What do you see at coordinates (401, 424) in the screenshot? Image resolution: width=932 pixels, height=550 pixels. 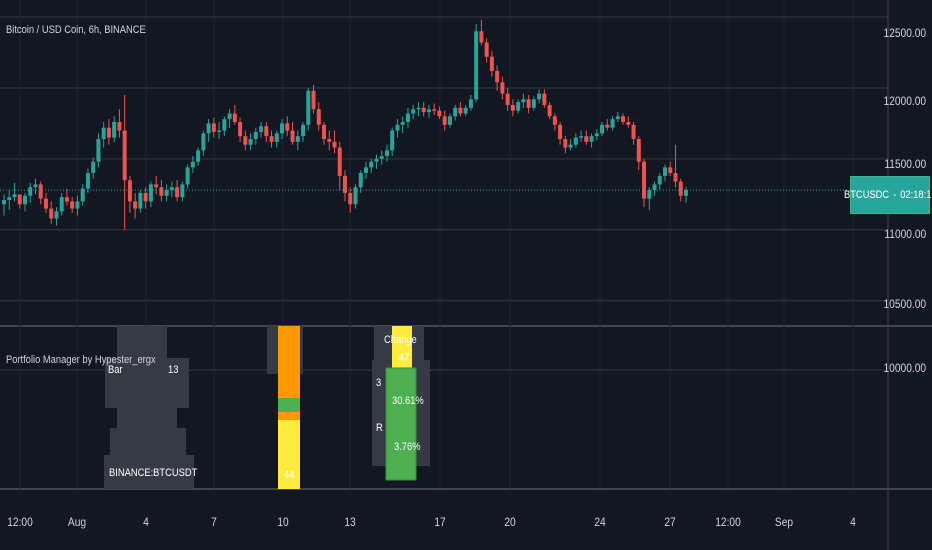 I see `percent-box` at bounding box center [401, 424].